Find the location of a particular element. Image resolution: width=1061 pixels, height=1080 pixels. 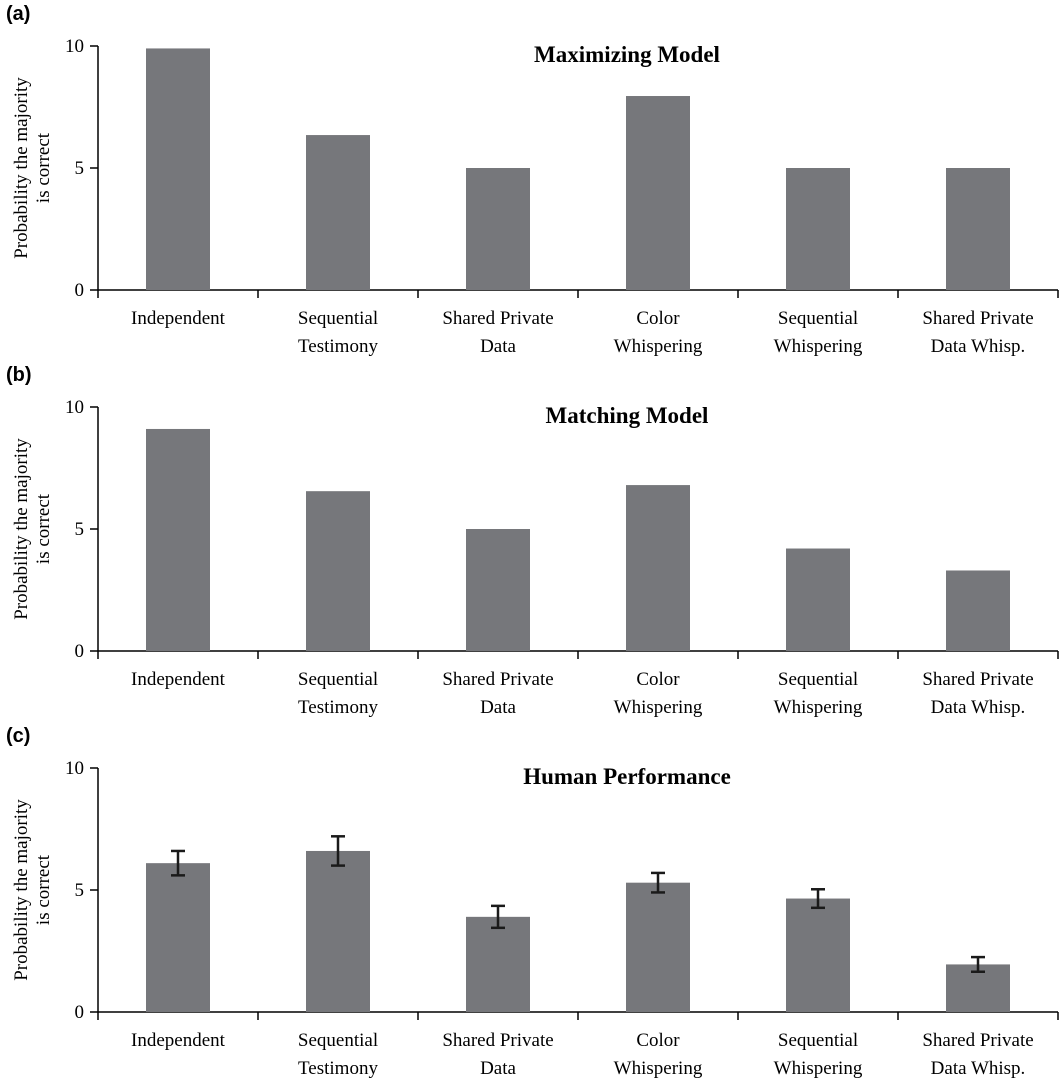

chart-title: Matching Model is located at coordinates (627, 415).